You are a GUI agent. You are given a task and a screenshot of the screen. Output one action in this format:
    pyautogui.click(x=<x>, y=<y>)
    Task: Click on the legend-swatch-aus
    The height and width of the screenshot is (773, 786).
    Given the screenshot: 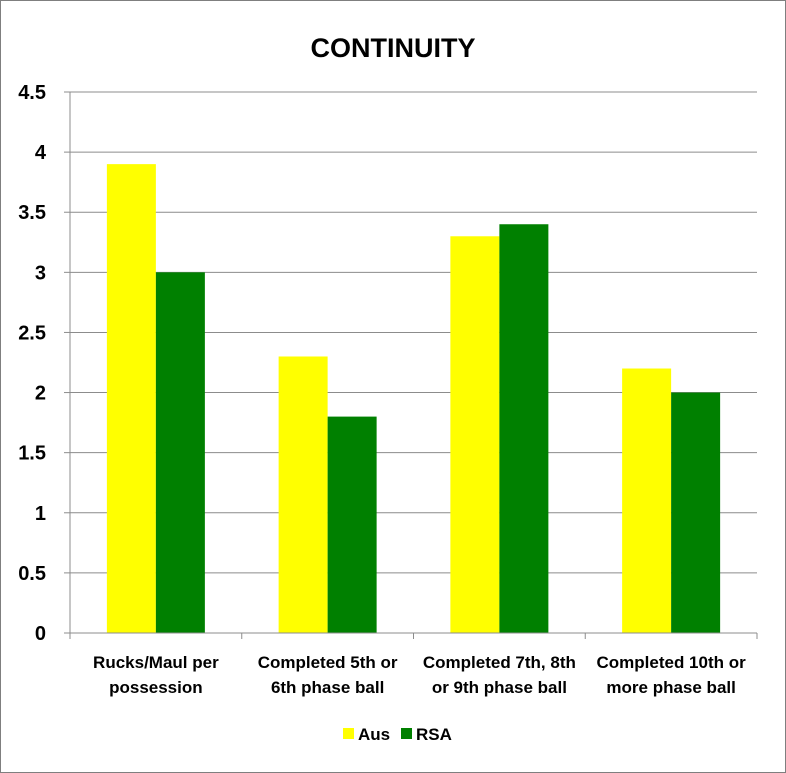 What is the action you would take?
    pyautogui.click(x=348, y=733)
    